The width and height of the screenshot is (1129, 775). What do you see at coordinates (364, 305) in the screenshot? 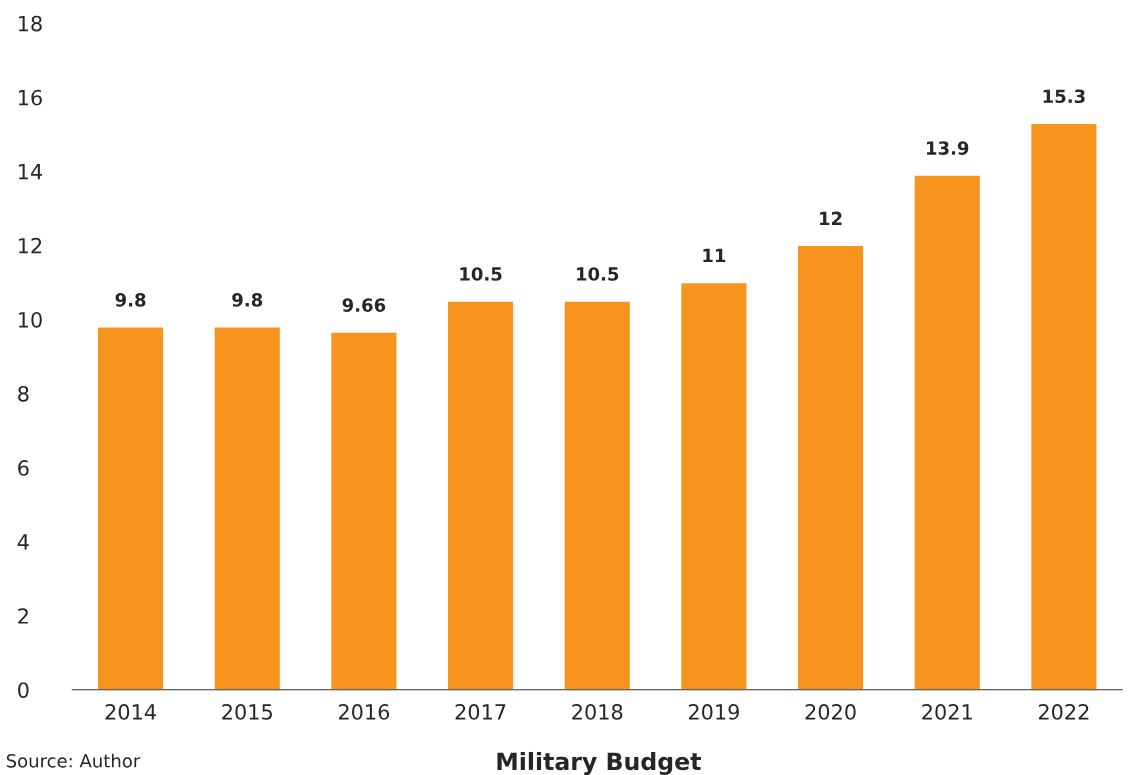
I see `data-label: 9.66` at bounding box center [364, 305].